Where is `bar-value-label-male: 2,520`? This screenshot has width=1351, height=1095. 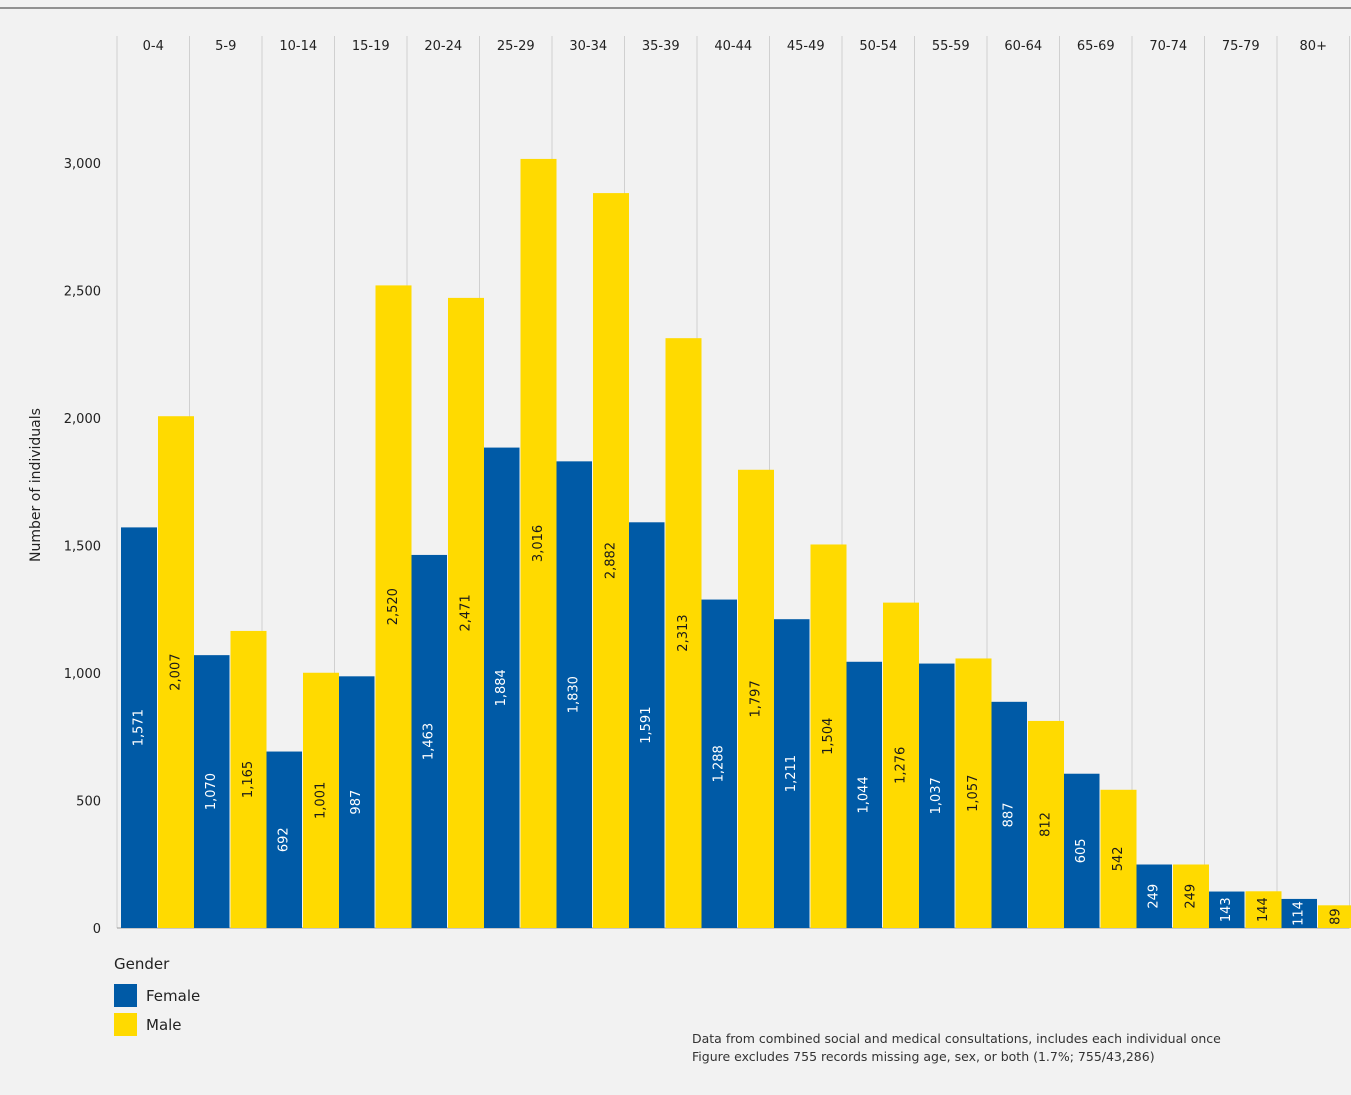
bar-value-label-male: 2,520 is located at coordinates (393, 606).